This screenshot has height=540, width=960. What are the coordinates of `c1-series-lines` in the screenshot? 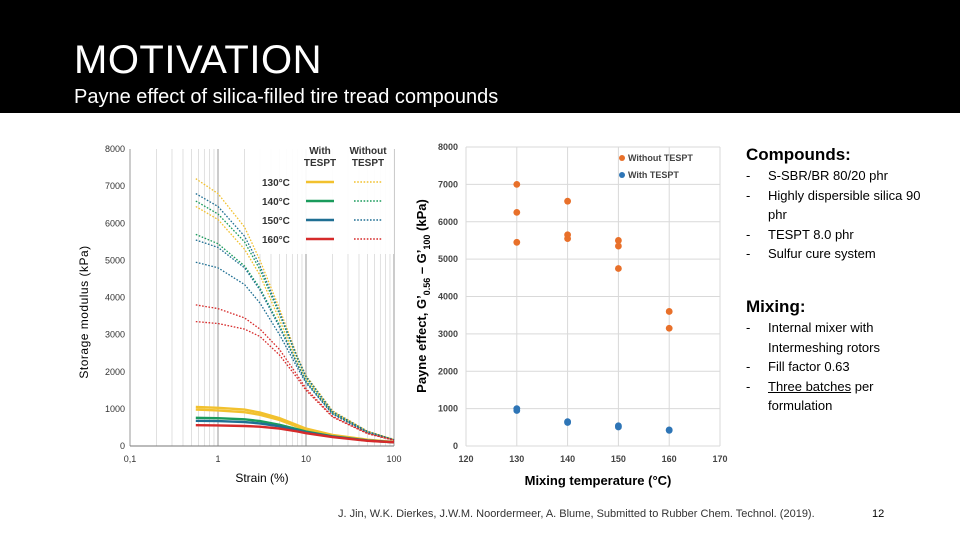 It's located at (295, 311).